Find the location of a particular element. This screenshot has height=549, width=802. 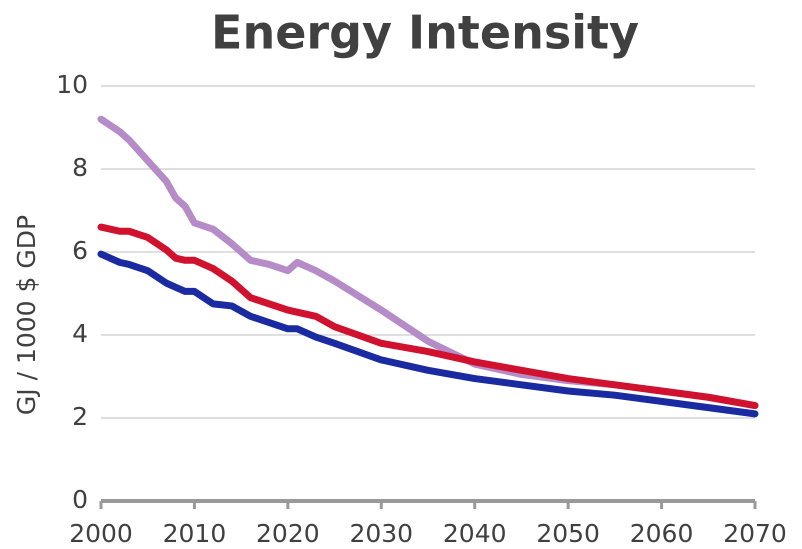

y-axis-label: GJ / 1000 $ GDP is located at coordinates (26, 315).